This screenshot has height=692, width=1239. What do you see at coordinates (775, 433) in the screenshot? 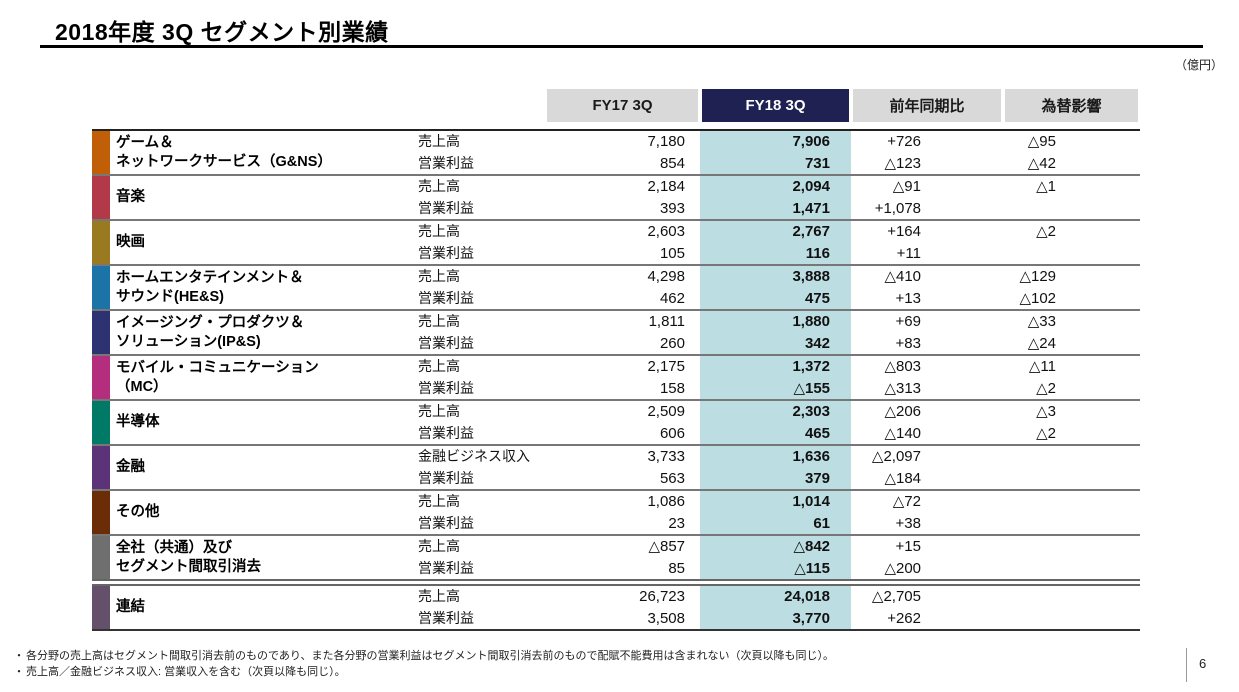
I see `fy18-value: 465` at bounding box center [775, 433].